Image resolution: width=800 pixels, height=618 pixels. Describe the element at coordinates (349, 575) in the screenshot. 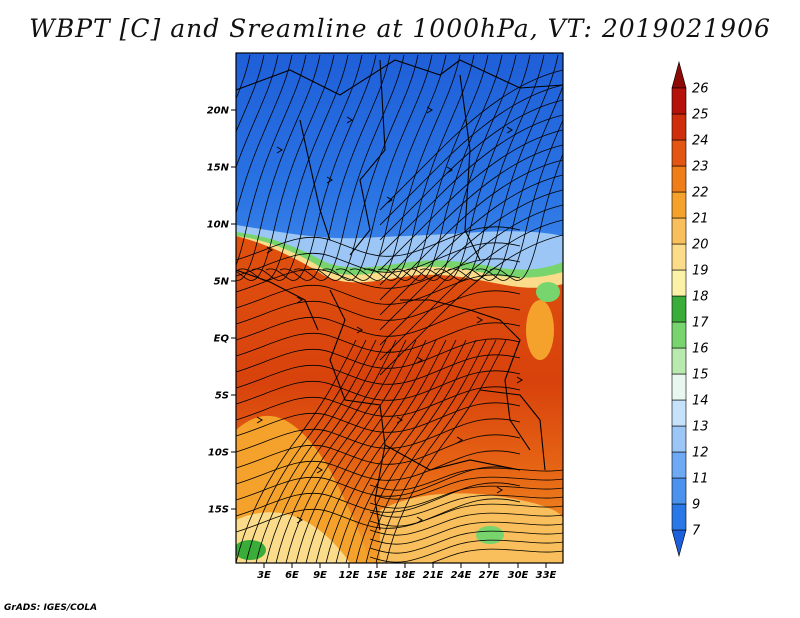

I see `lon-tick-label: 12E` at that location.